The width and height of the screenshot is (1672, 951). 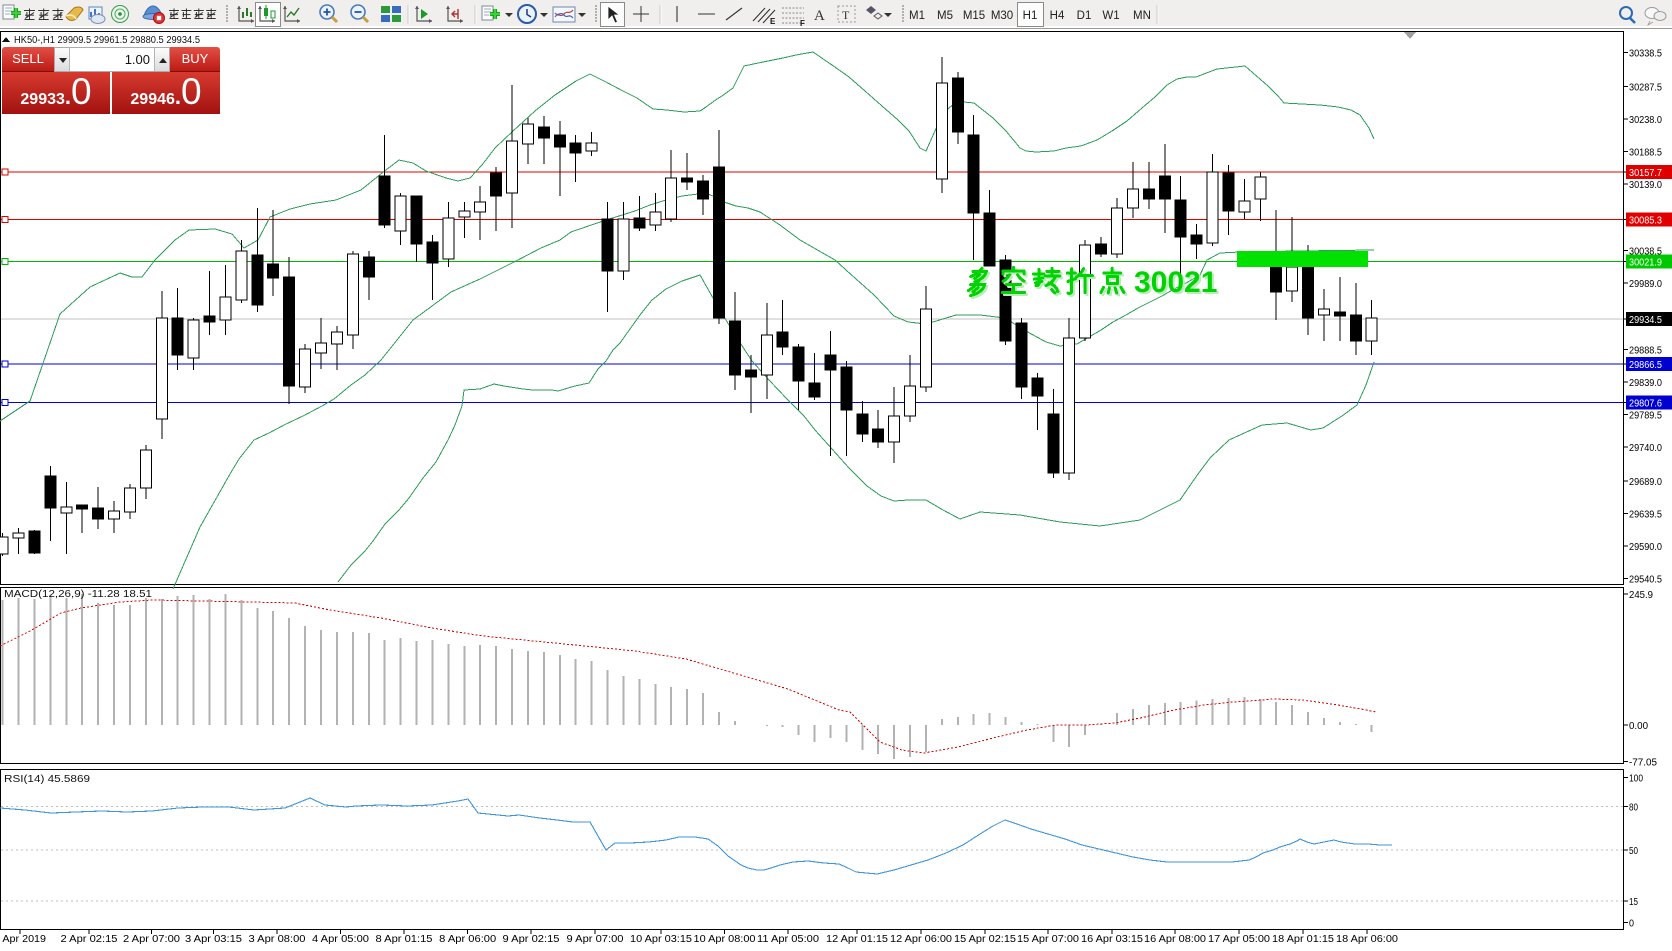 What do you see at coordinates (1645, 580) in the screenshot?
I see `svg-text: 29540.5` at bounding box center [1645, 580].